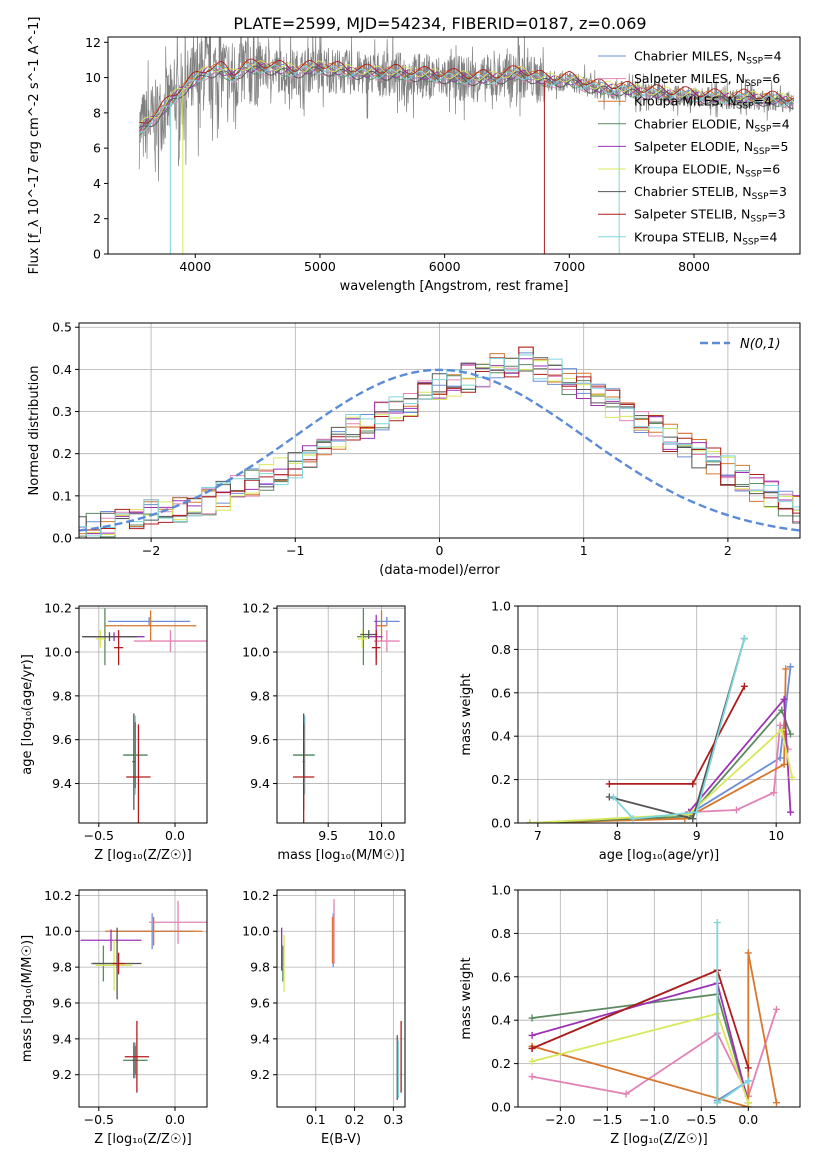 The height and width of the screenshot is (1170, 819). Describe the element at coordinates (34, 431) in the screenshot. I see `y-axis-label: Normed distribution` at that location.